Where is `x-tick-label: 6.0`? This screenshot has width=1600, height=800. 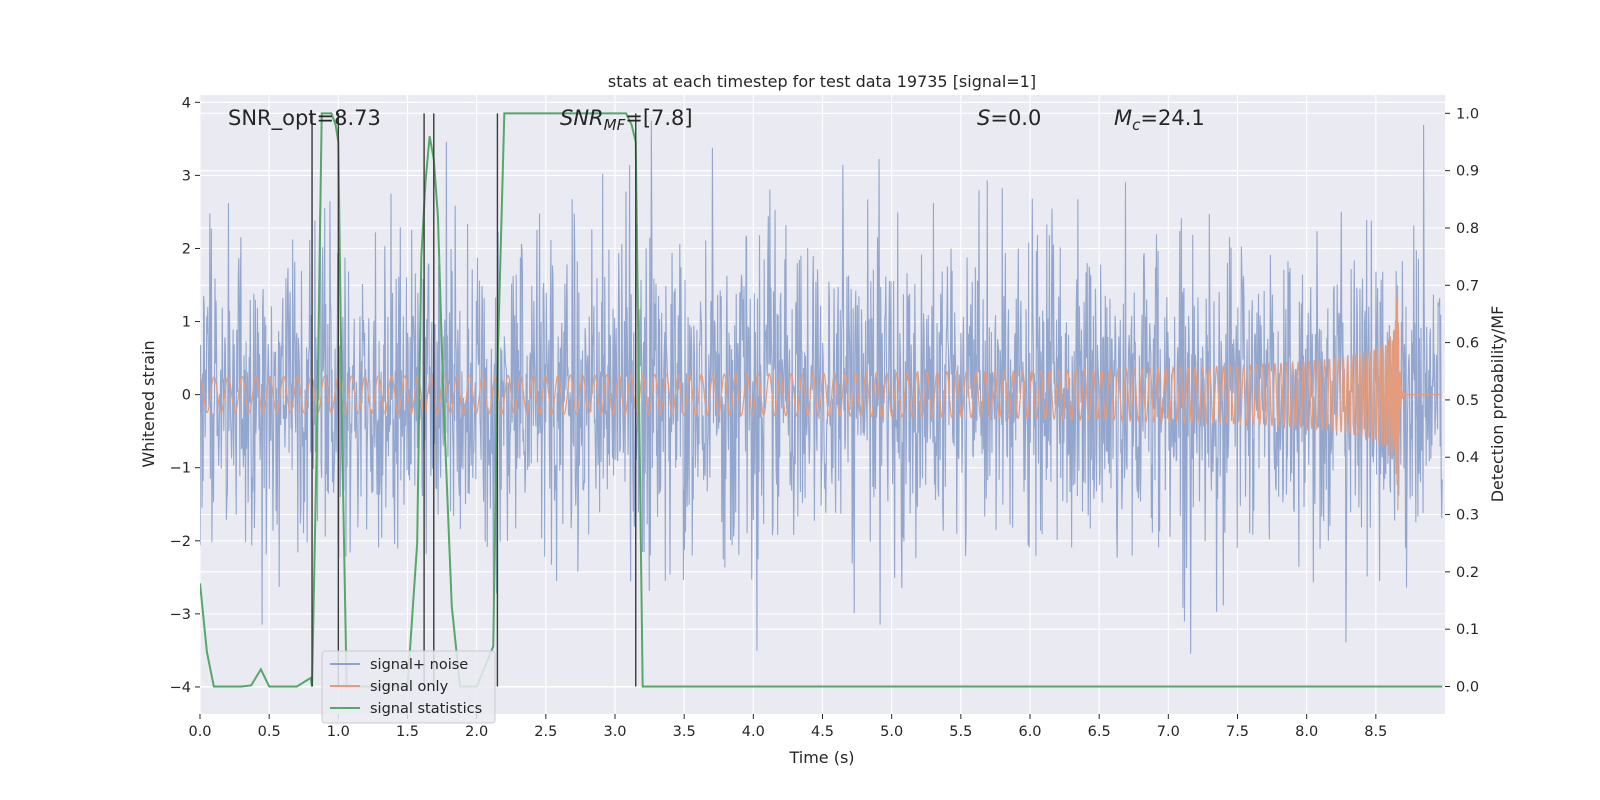
x-tick-label: 6.0 is located at coordinates (1029, 732).